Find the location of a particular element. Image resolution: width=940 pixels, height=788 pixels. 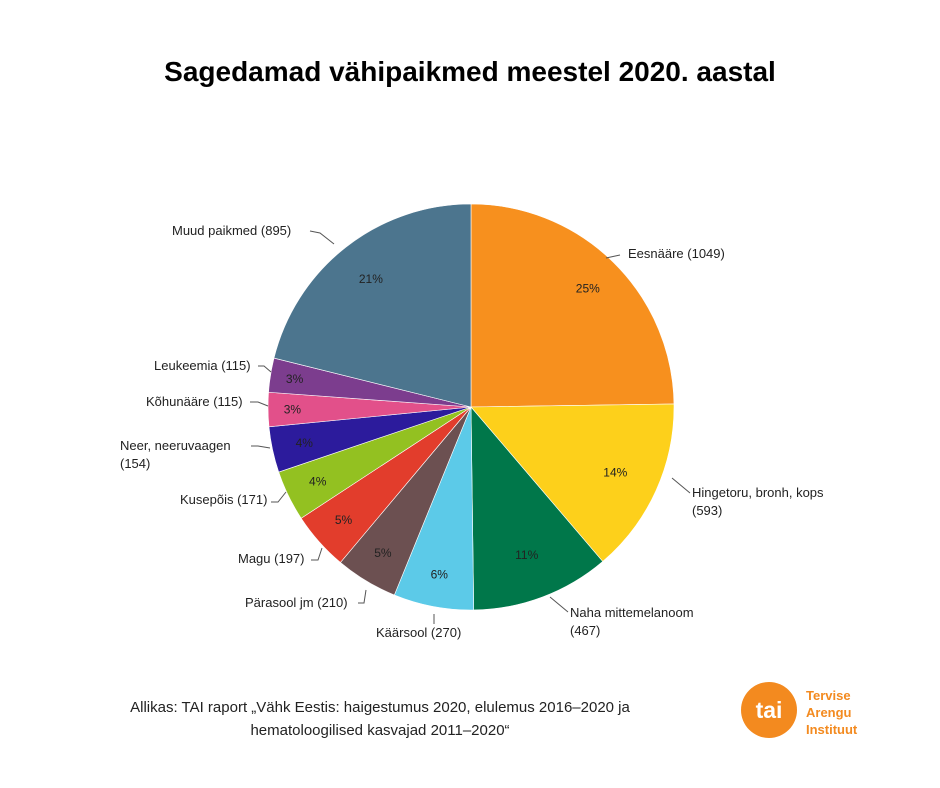

percent-label-7: 4% is located at coordinates (305, 443).